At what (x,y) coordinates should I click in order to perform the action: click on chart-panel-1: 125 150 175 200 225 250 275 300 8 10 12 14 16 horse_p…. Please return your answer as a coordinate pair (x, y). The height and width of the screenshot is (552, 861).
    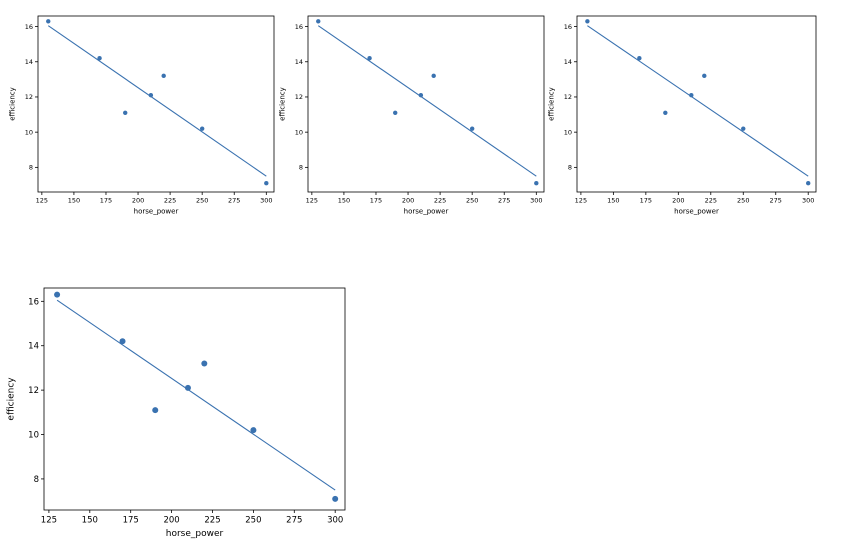
    Looking at the image, I should click on (142, 115).